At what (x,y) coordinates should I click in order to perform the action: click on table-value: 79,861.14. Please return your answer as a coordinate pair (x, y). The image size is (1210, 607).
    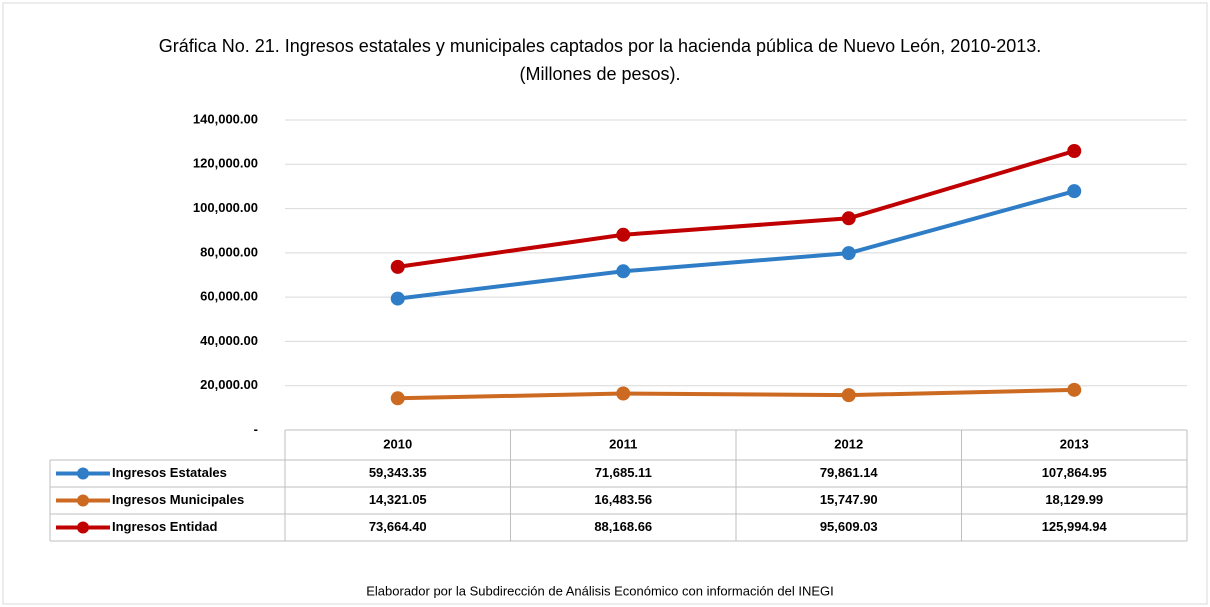
    Looking at the image, I should click on (849, 472).